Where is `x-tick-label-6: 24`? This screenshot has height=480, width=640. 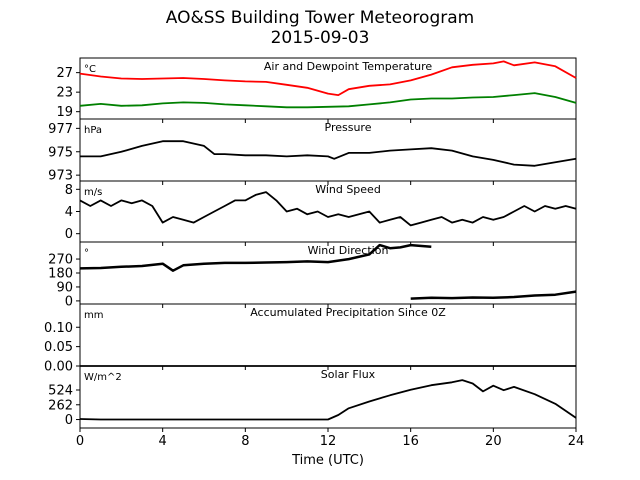 x-tick-label-6: 24 is located at coordinates (576, 441).